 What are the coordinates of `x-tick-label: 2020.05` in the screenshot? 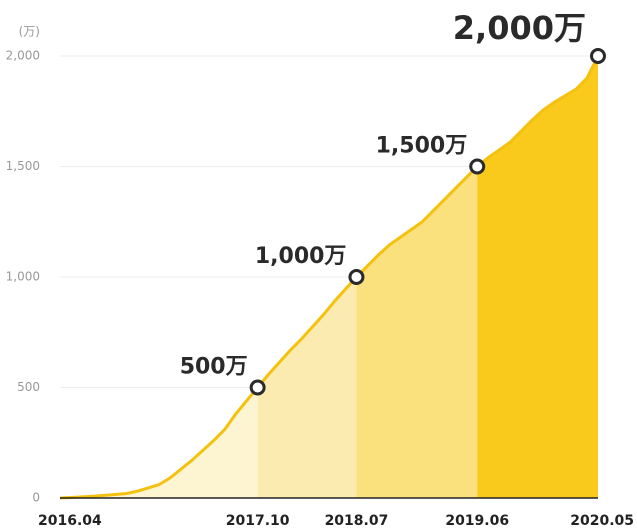 It's located at (602, 521).